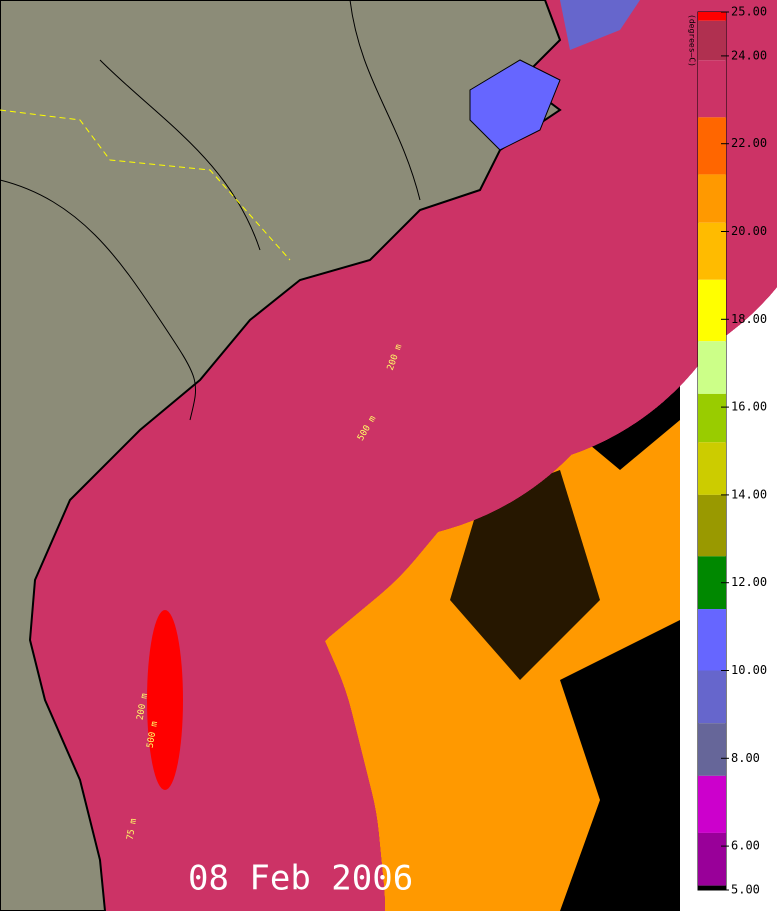  I want to click on colorbar-tick-label: 18.00, so click(749, 319).